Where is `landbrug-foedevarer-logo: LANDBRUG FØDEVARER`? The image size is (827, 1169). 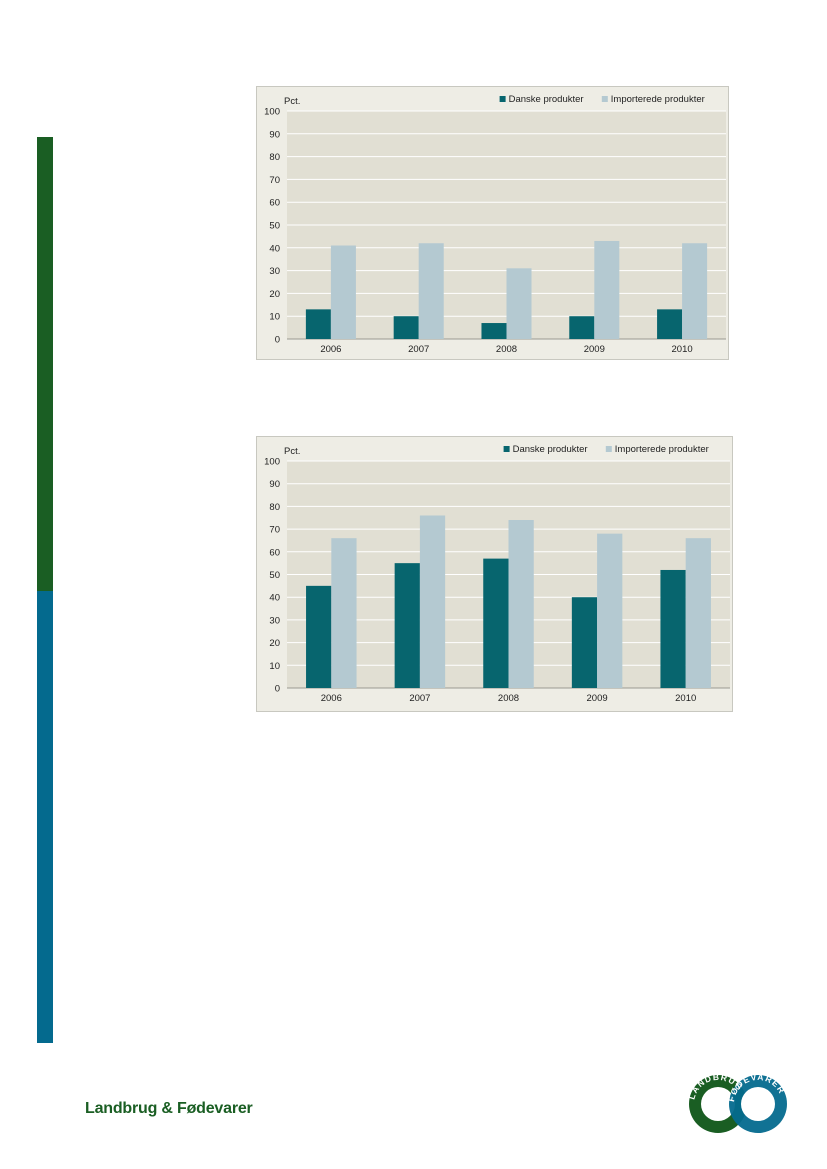
landbrug-foedevarer-logo: LANDBRUG FØDEVARER is located at coordinates (737, 1106).